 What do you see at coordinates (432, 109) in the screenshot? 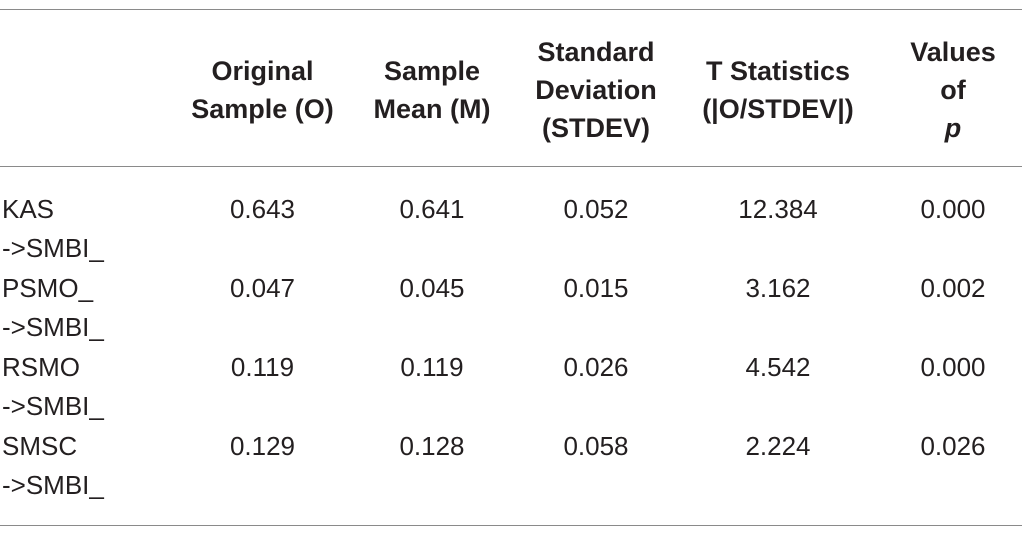
I see `header-text: Mean (M)` at bounding box center [432, 109].